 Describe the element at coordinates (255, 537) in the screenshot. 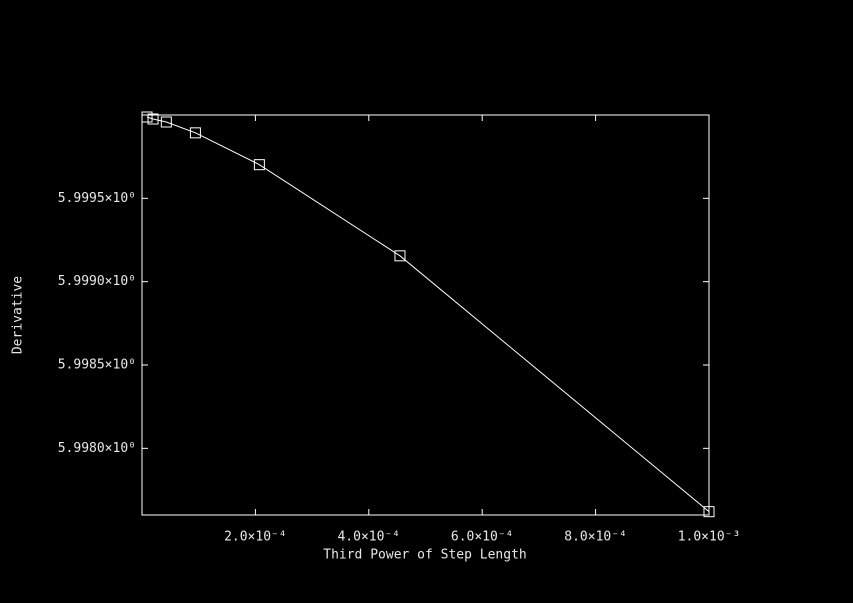

I see `x-tick-label: 2.0×10⁻⁴` at that location.